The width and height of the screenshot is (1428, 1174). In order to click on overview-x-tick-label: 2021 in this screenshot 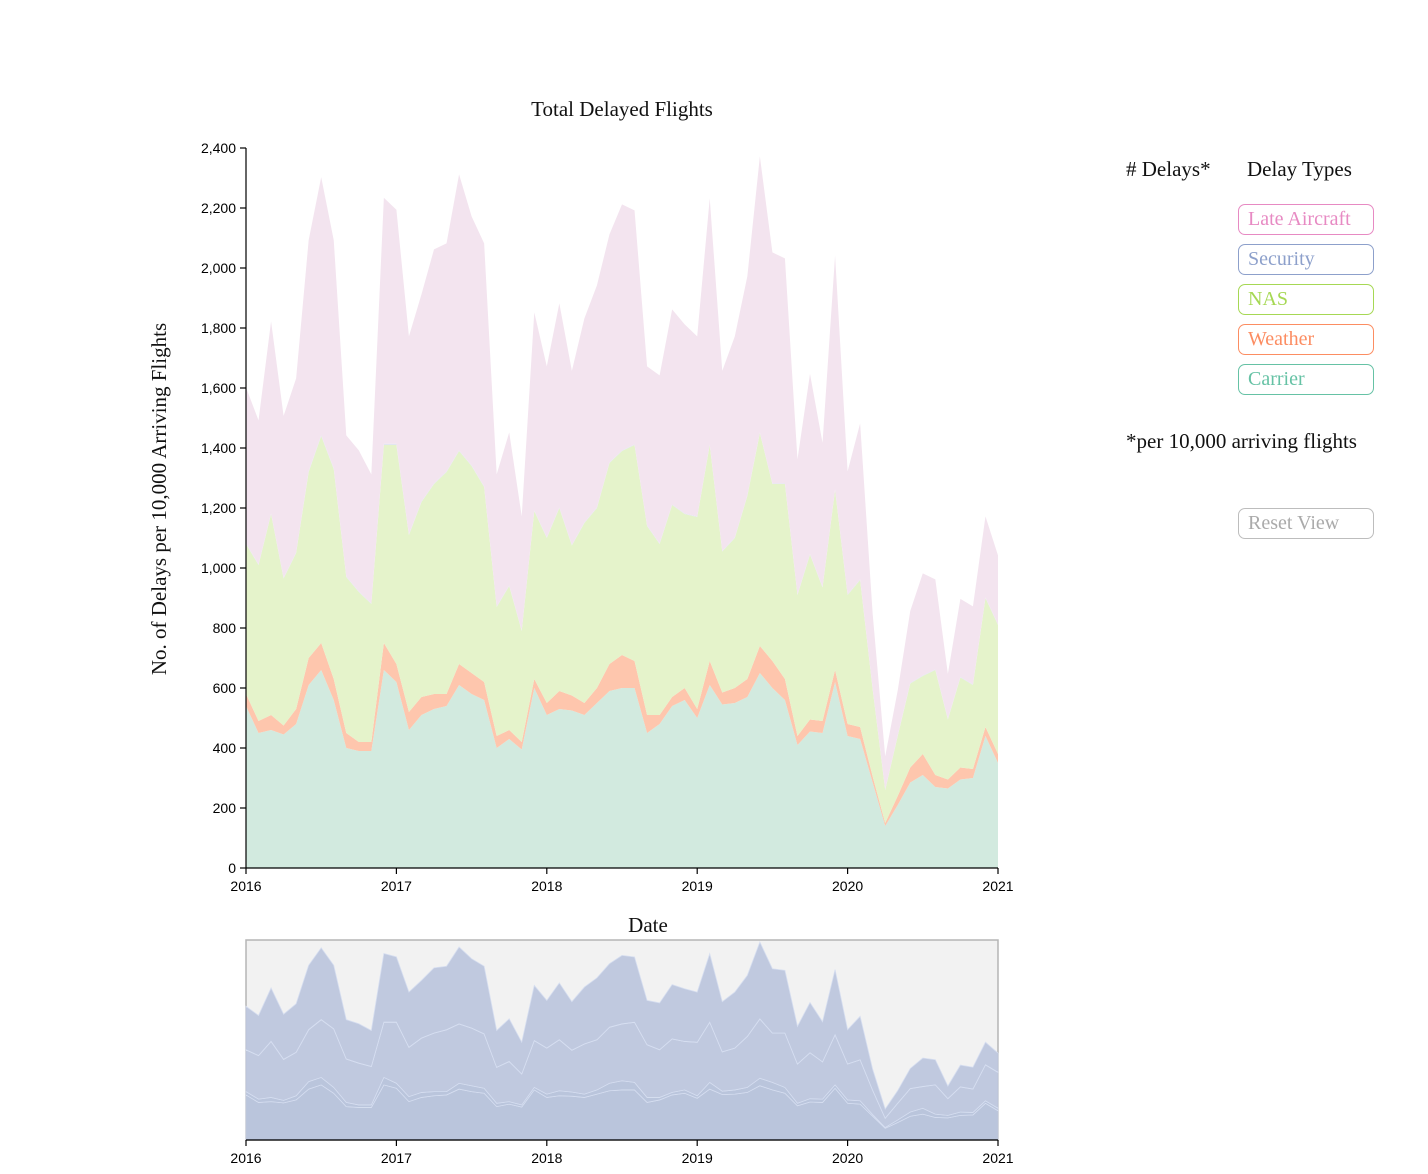, I will do `click(997, 1158)`.